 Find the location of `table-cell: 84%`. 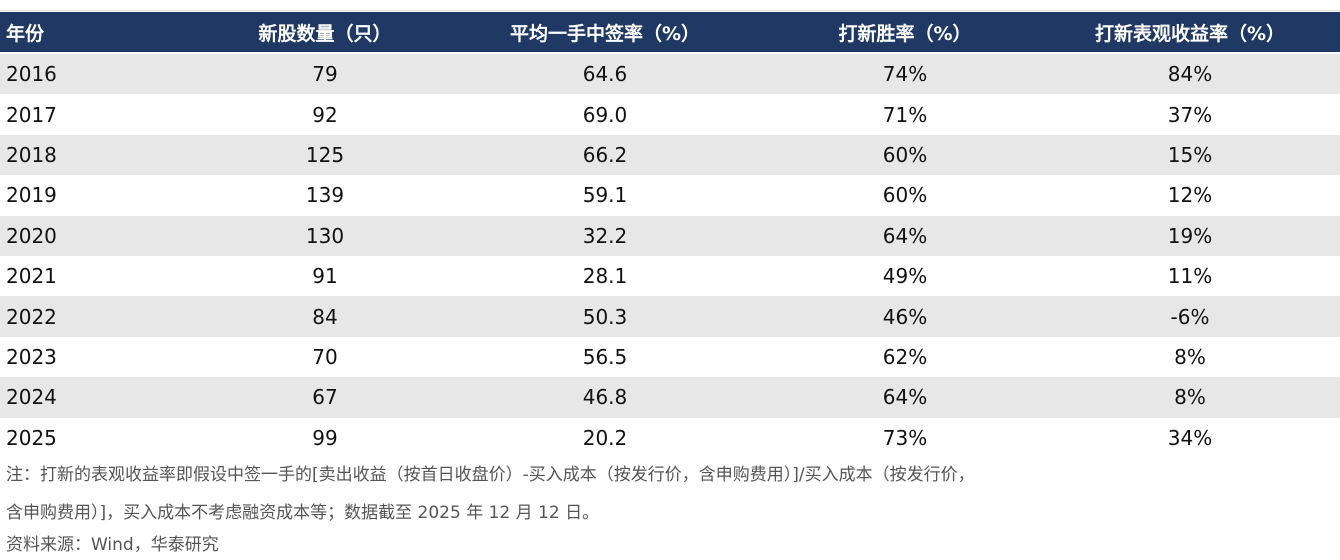

table-cell: 84% is located at coordinates (1190, 74).